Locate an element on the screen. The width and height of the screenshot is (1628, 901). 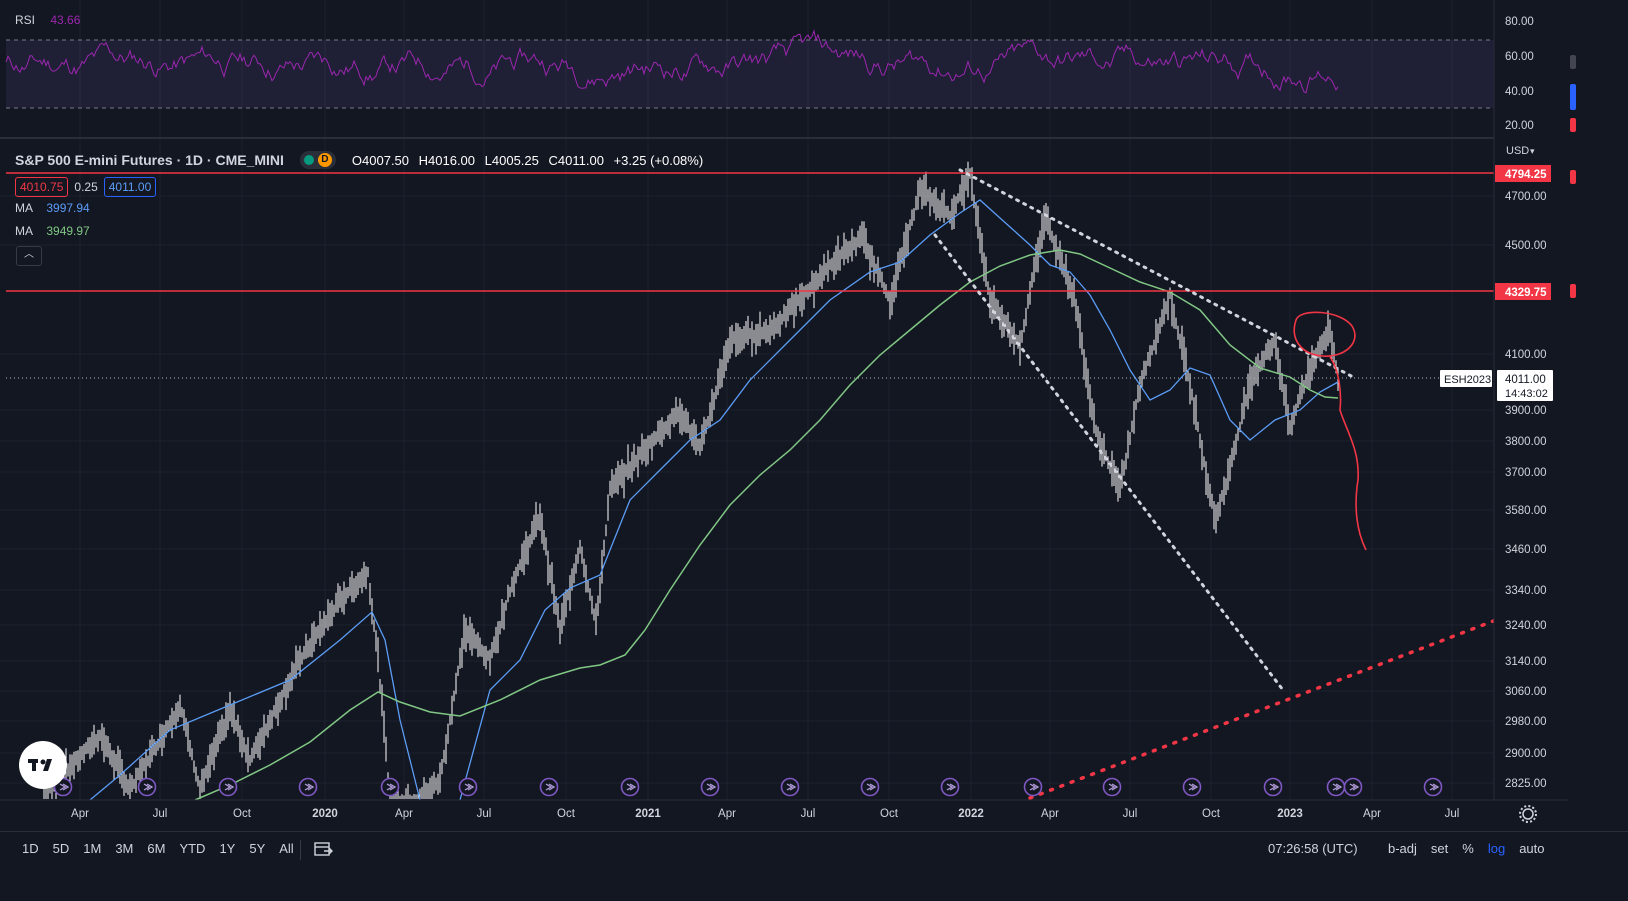
level-2-label is located at coordinates (1523, 291).